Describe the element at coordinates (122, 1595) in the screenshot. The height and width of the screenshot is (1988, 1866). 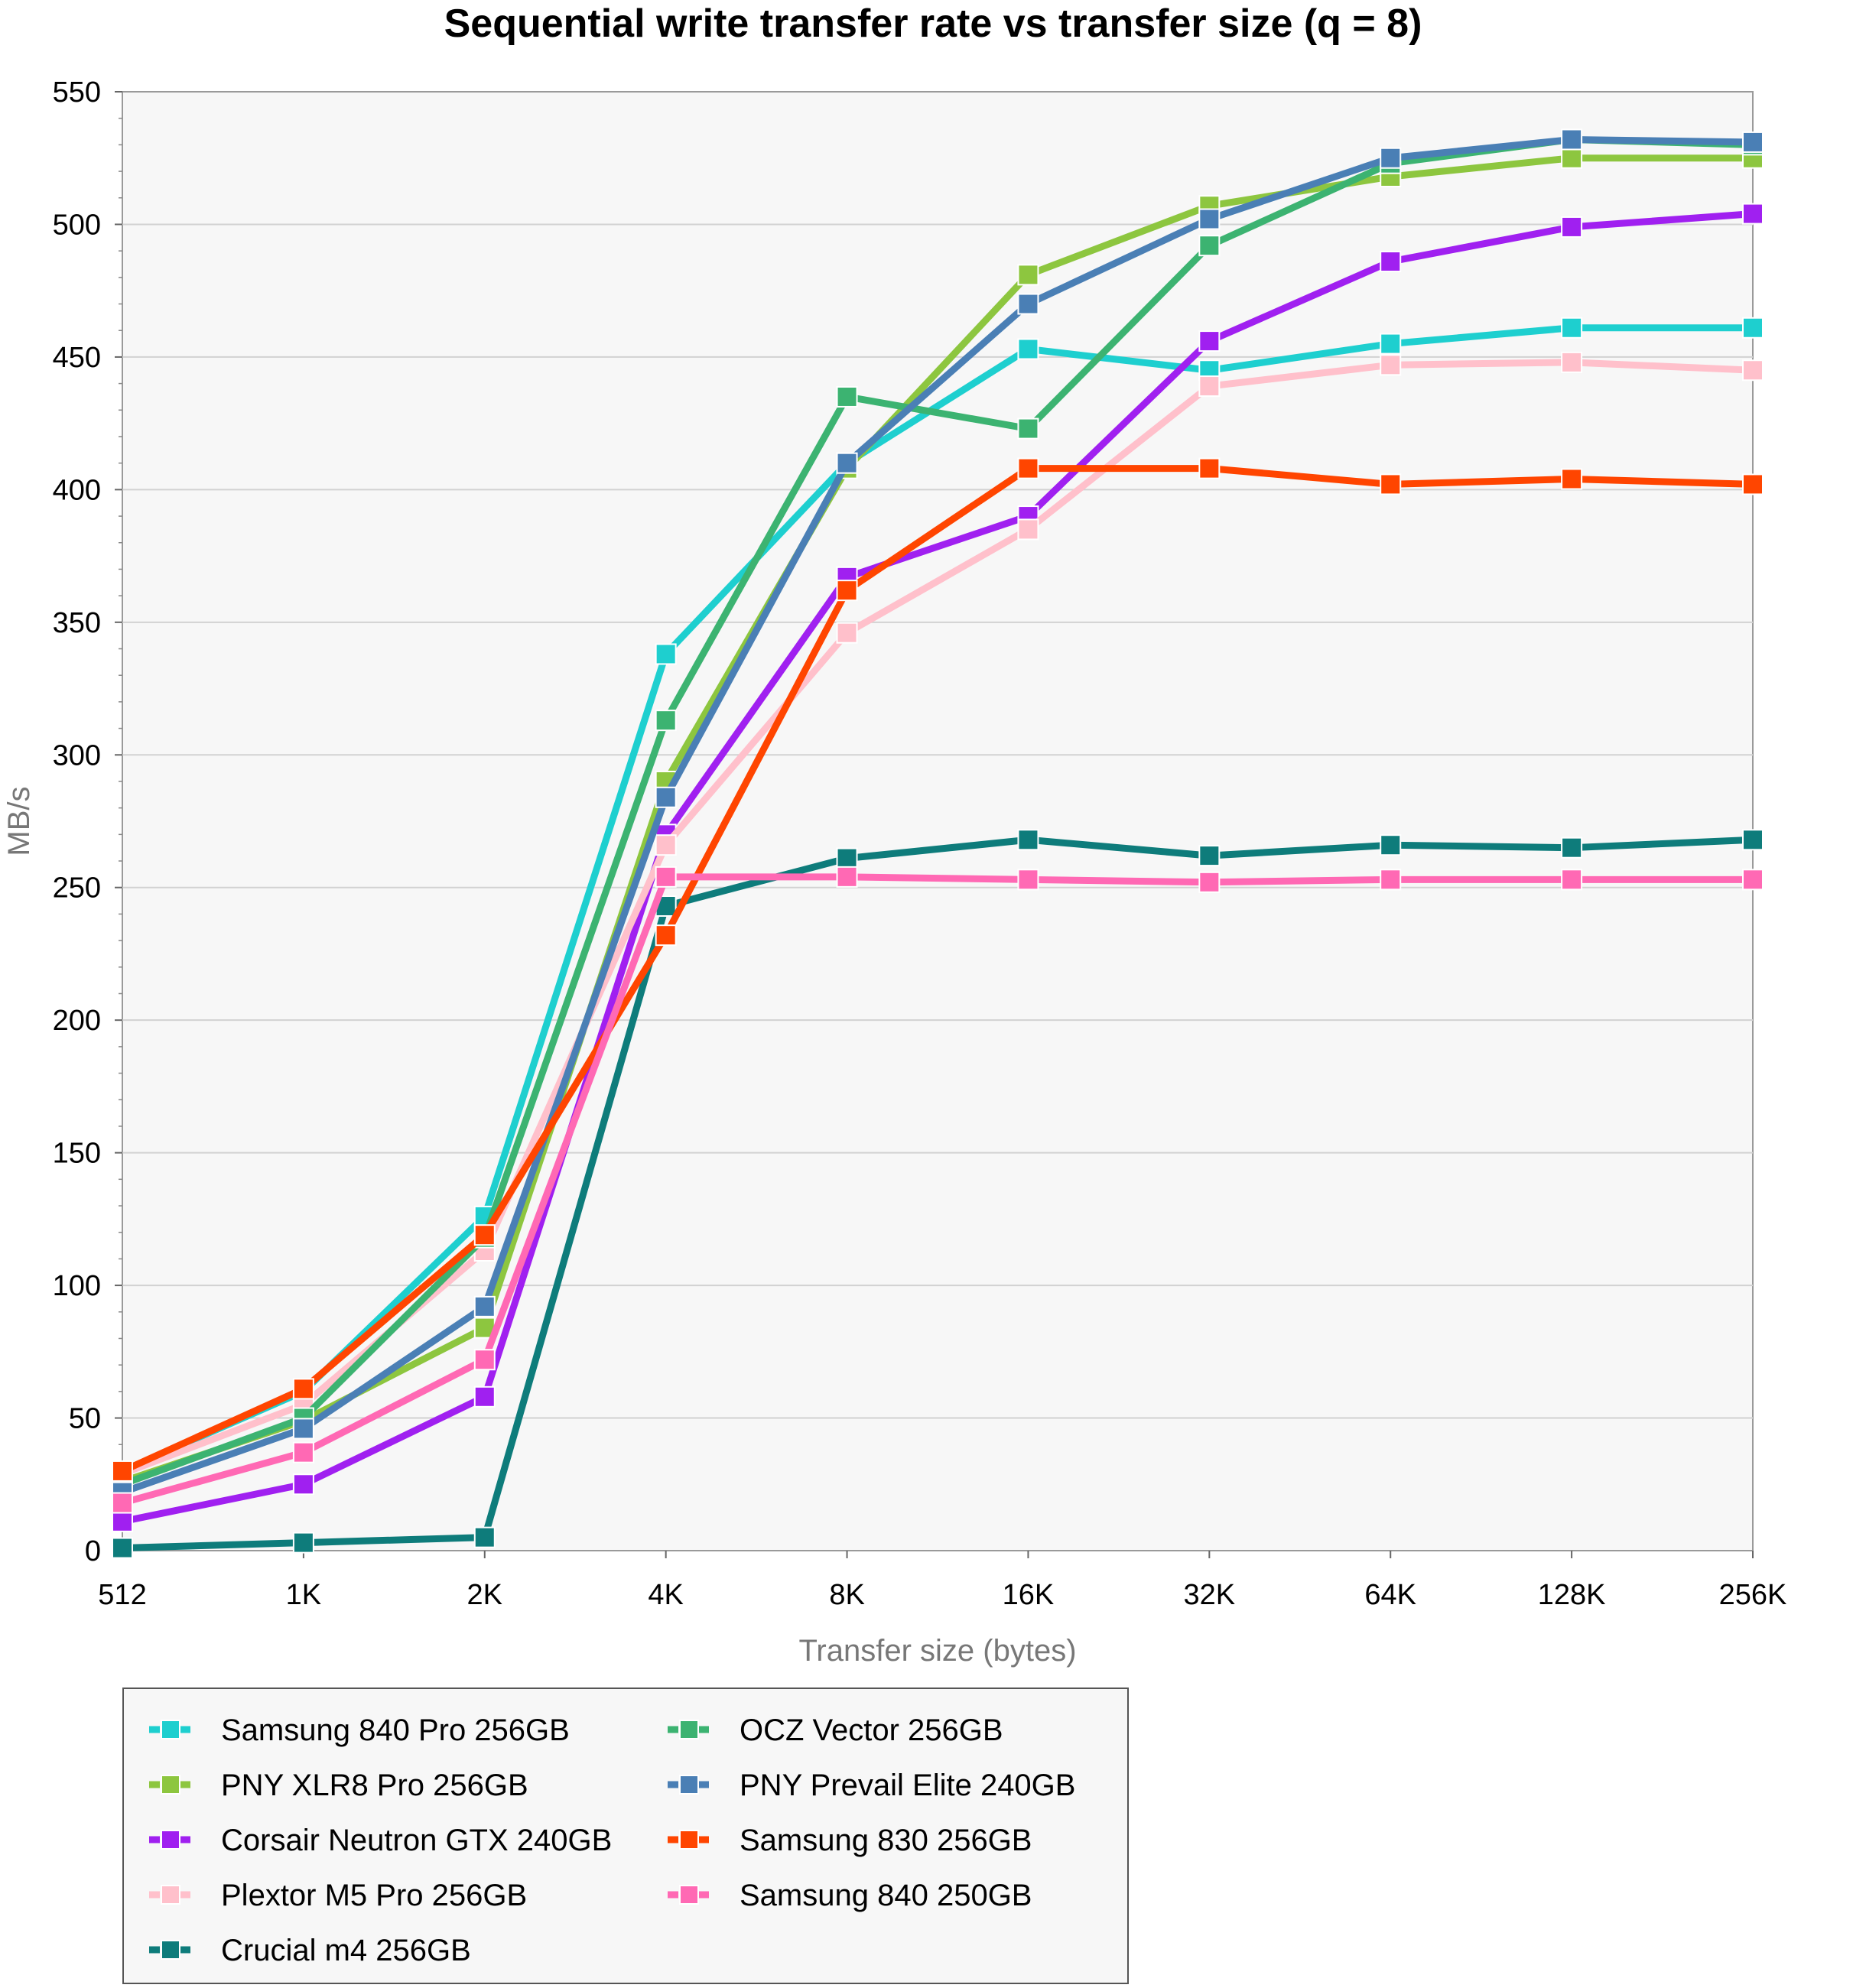
I see `x-tick-label: 512` at that location.